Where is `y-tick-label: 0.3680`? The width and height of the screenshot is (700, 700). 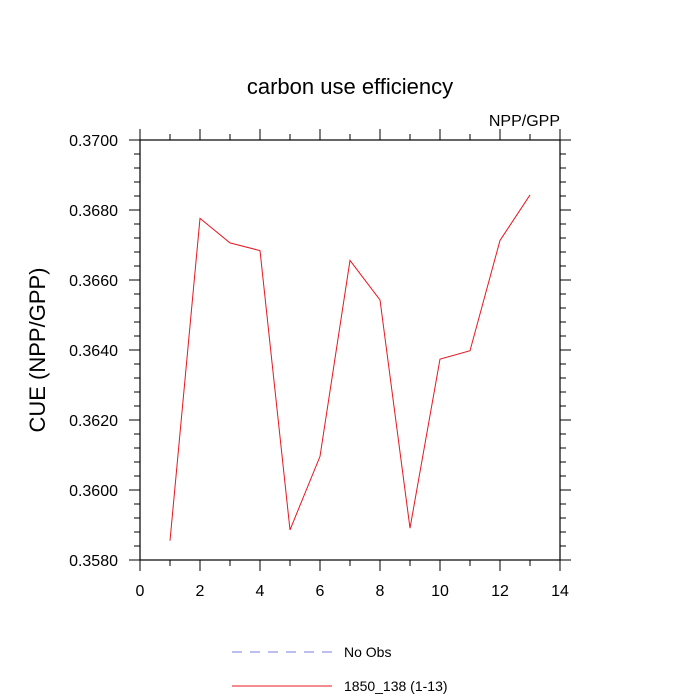 y-tick-label: 0.3680 is located at coordinates (93, 211).